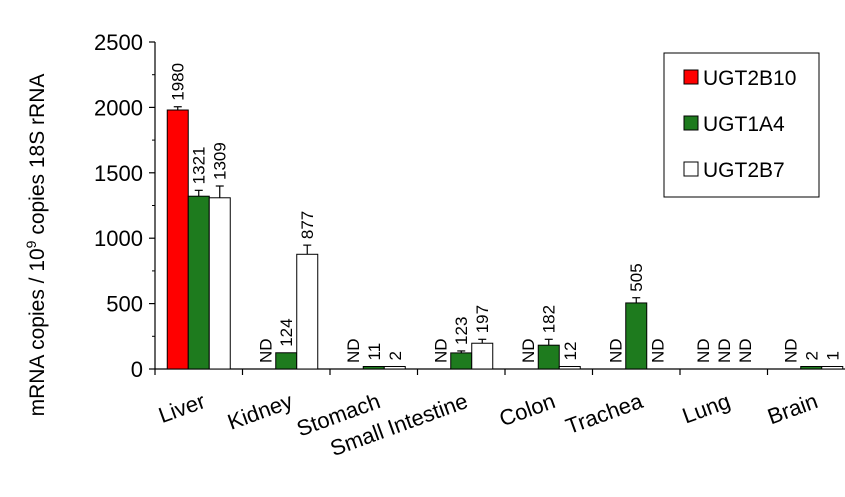  Describe the element at coordinates (527, 409) in the screenshot. I see `category-label: Colon` at that location.